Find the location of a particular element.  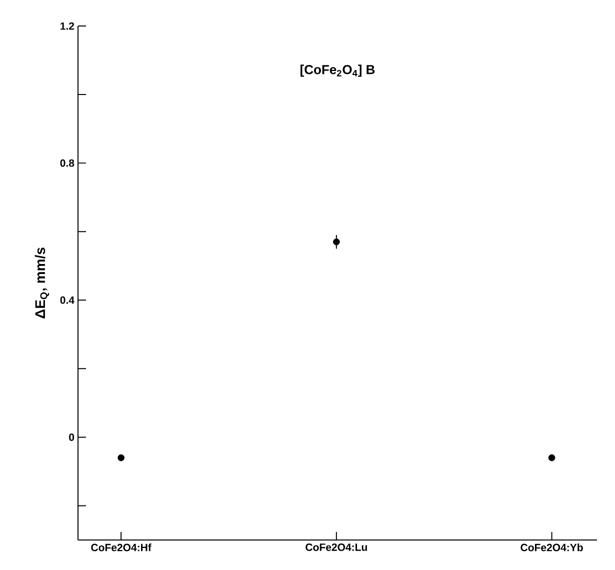

x-tick-label: CoFe2O4:Yb is located at coordinates (551, 548).